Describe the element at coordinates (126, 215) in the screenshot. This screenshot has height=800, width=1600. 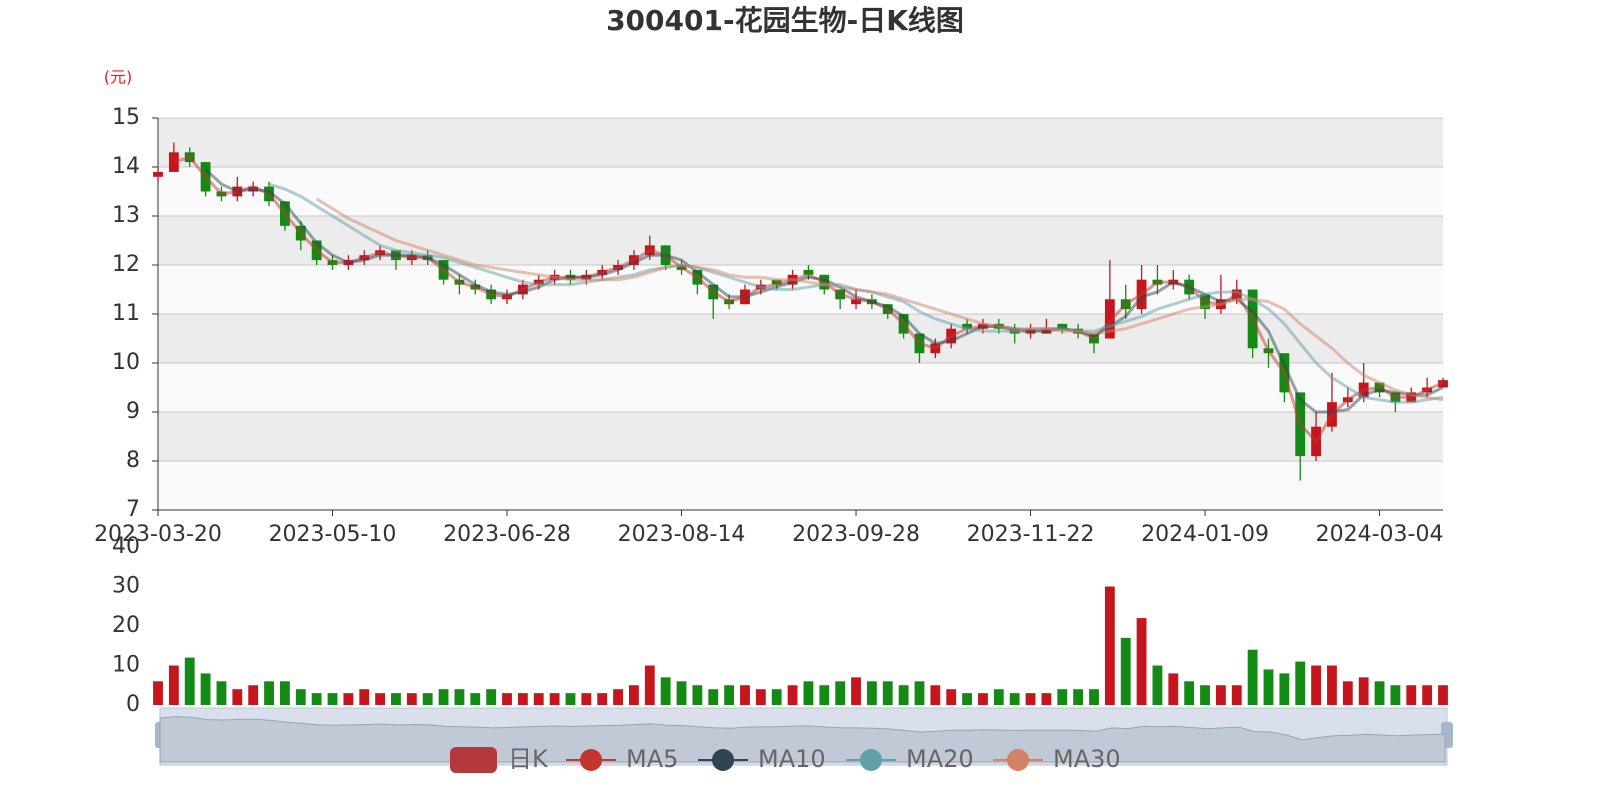
I see `y-tick-label: 13` at that location.